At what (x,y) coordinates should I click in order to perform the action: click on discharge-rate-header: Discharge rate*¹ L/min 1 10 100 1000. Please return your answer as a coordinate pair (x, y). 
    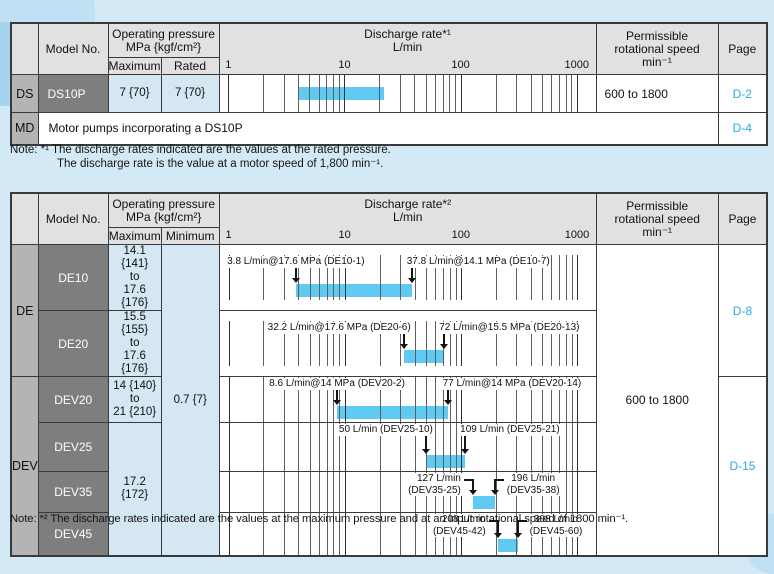
    Looking at the image, I should click on (407, 48).